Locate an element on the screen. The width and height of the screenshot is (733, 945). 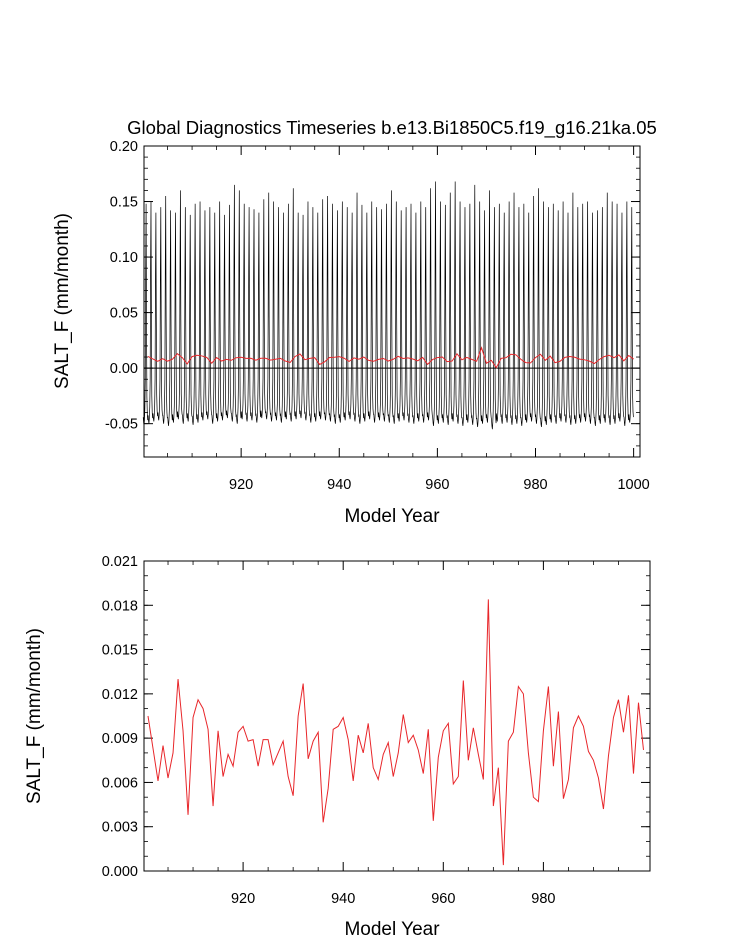
y-tick-label: 0.00 is located at coordinates (124, 369).